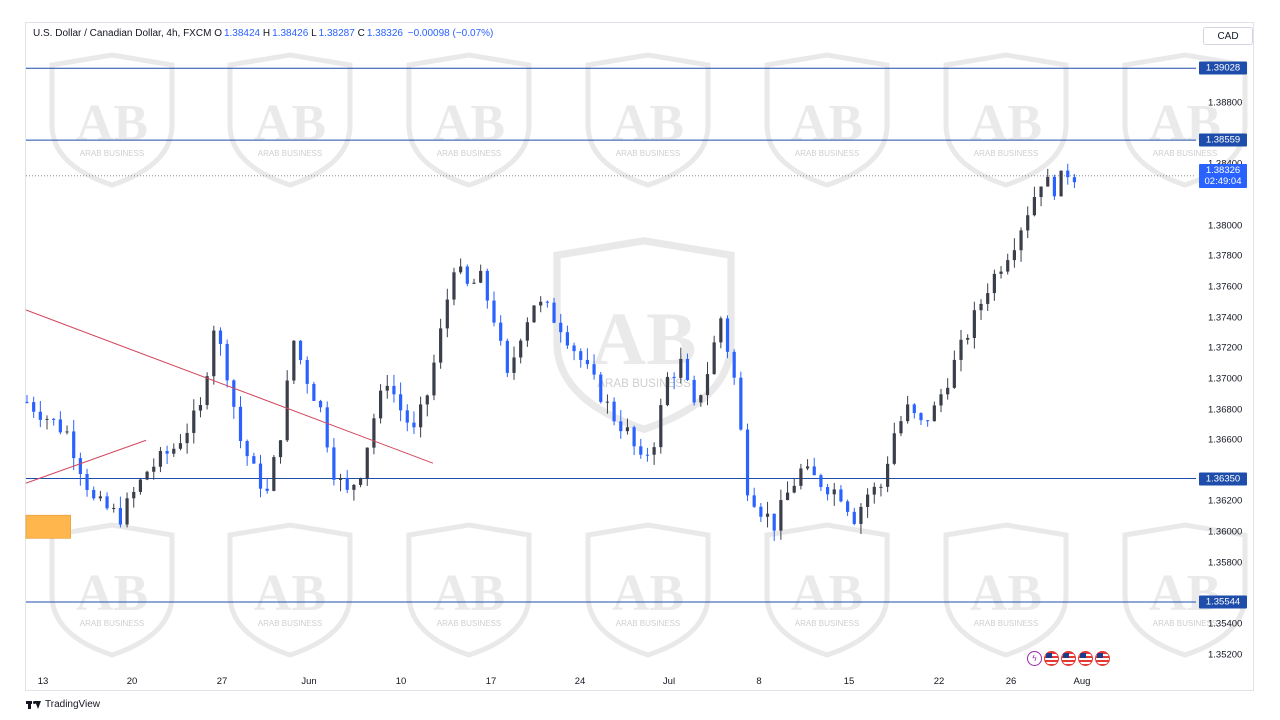  I want to click on events-bar: ϟ, so click(1068, 658).